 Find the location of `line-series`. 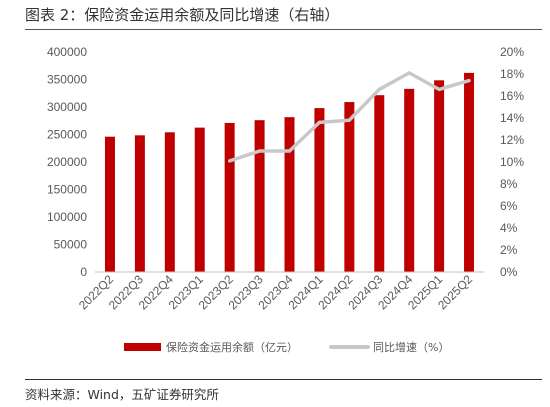

line-series is located at coordinates (349, 117).